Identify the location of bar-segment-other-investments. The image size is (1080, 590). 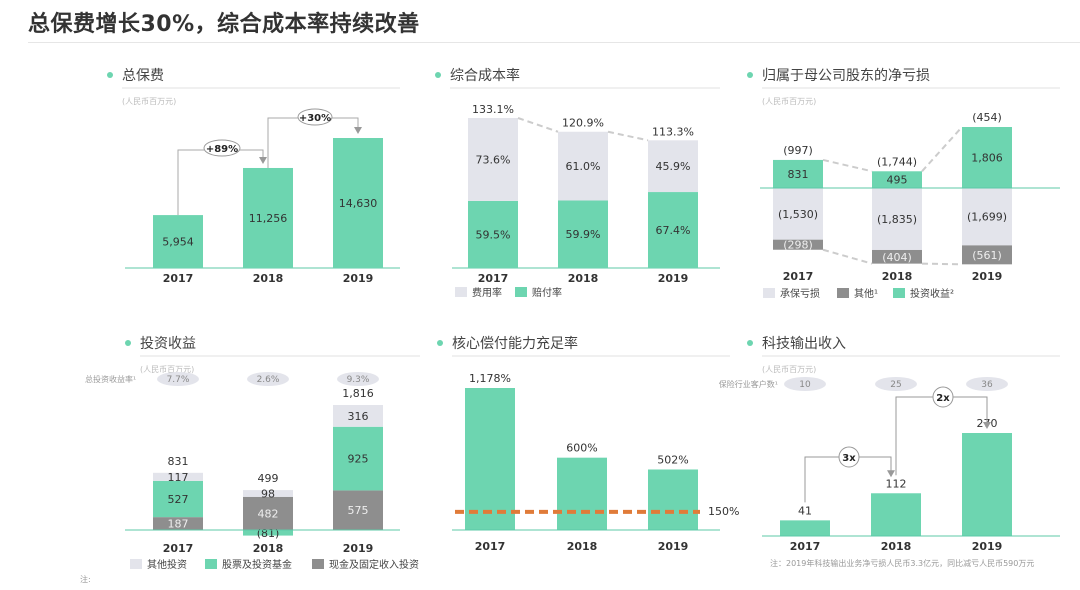
(268, 493).